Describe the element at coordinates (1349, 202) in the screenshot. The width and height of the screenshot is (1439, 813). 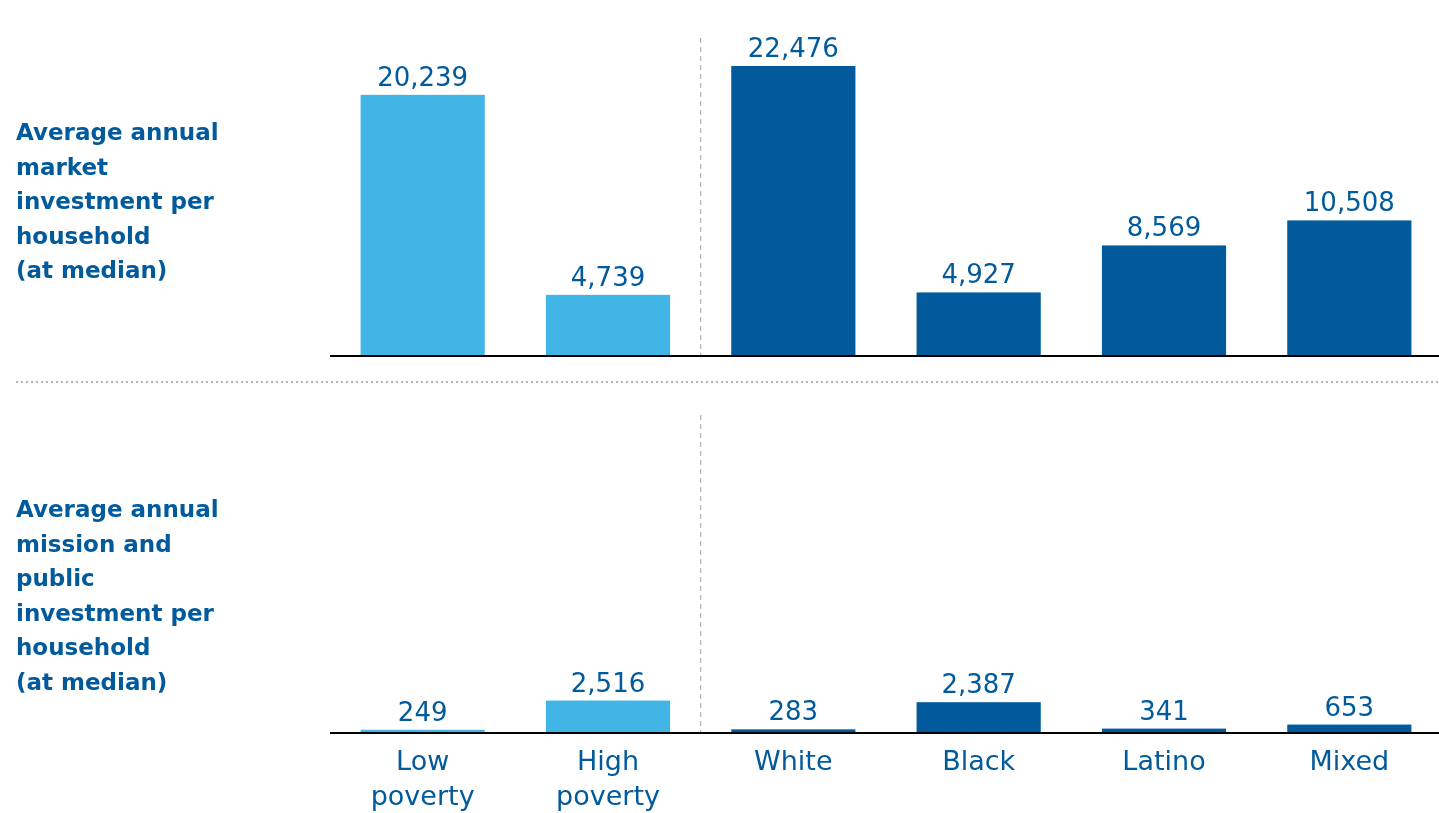
I see `data-label: 10,508` at that location.